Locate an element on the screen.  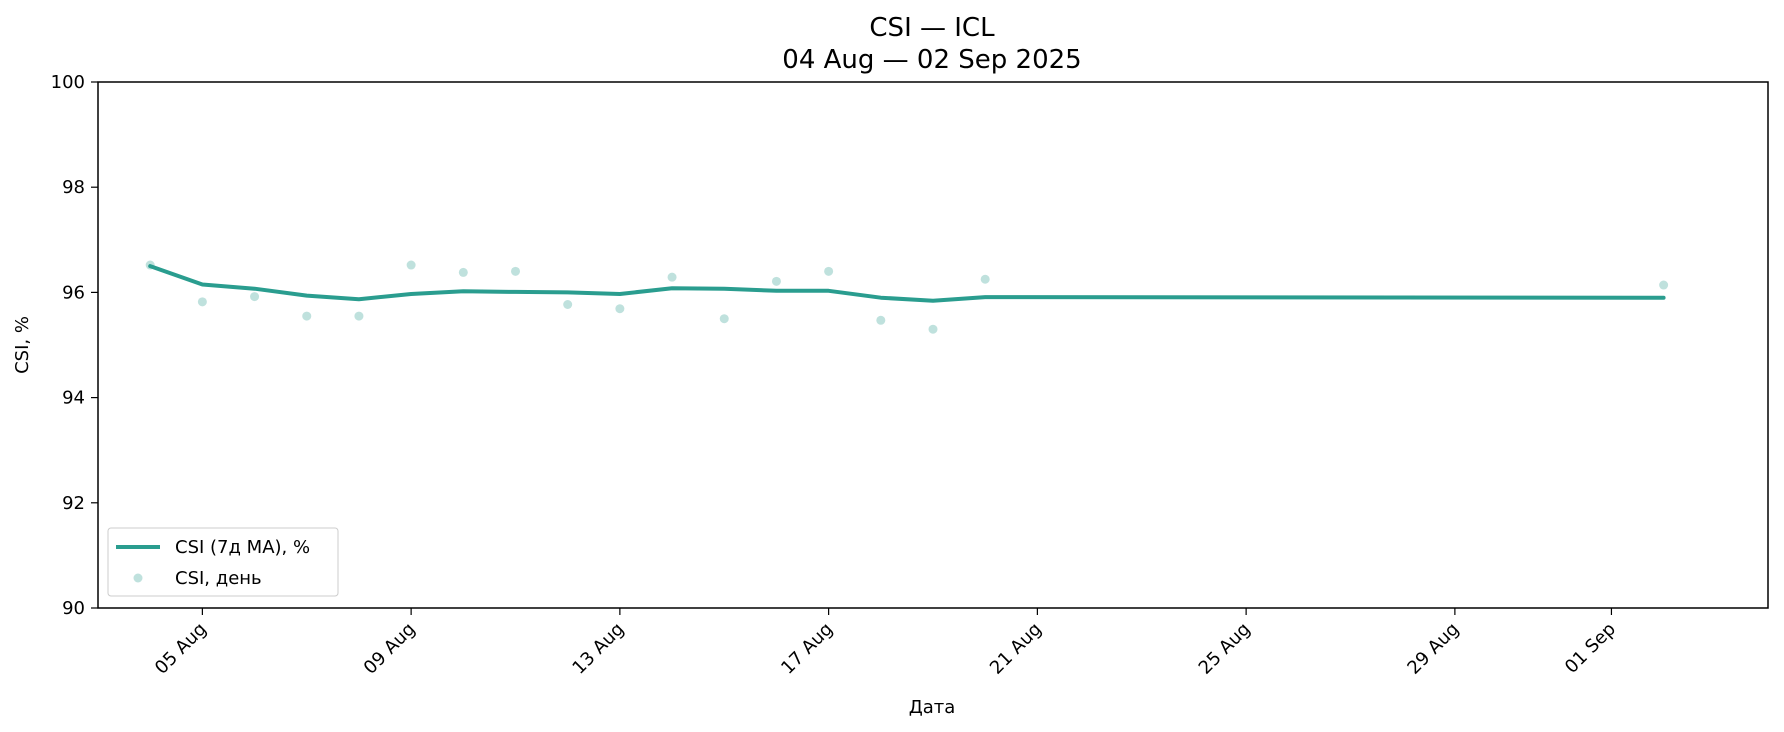
y-axis: 90 92 94 96 98 100 is located at coordinates (74, 345).